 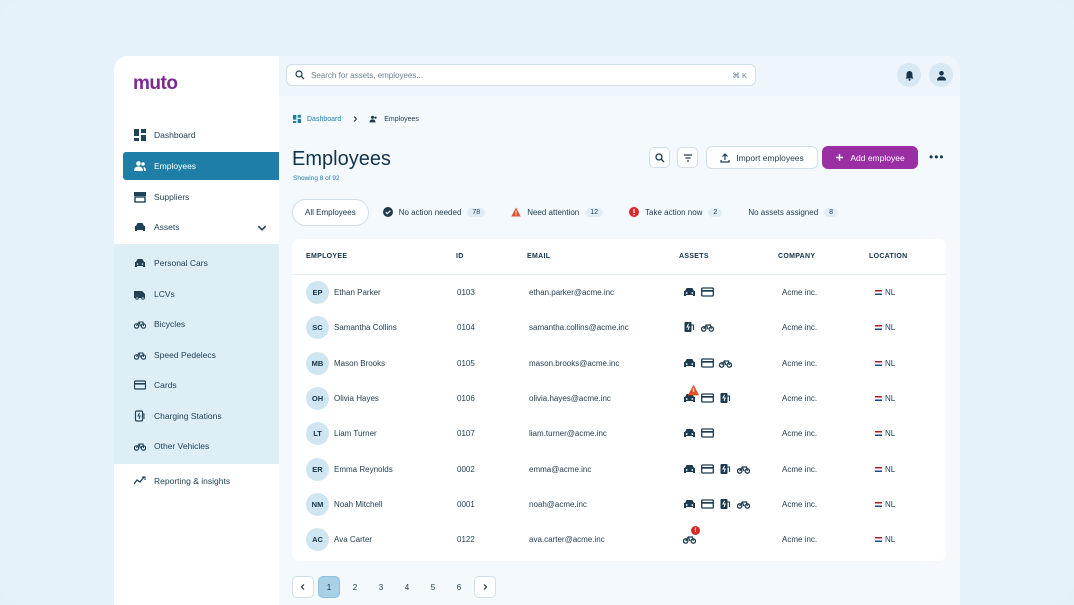 I want to click on page-button: 6, so click(x=459, y=587).